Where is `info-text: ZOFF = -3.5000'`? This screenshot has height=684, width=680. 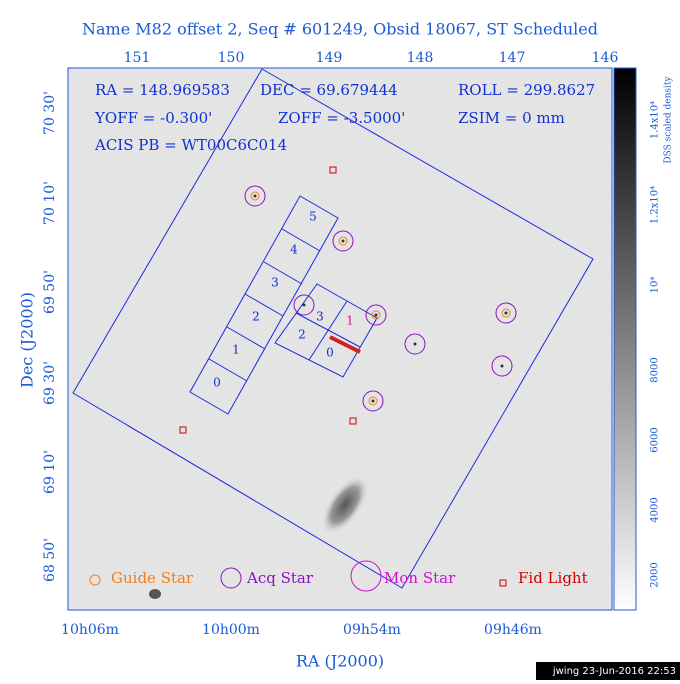
info-text: ZOFF = -3.5000' is located at coordinates (341, 118).